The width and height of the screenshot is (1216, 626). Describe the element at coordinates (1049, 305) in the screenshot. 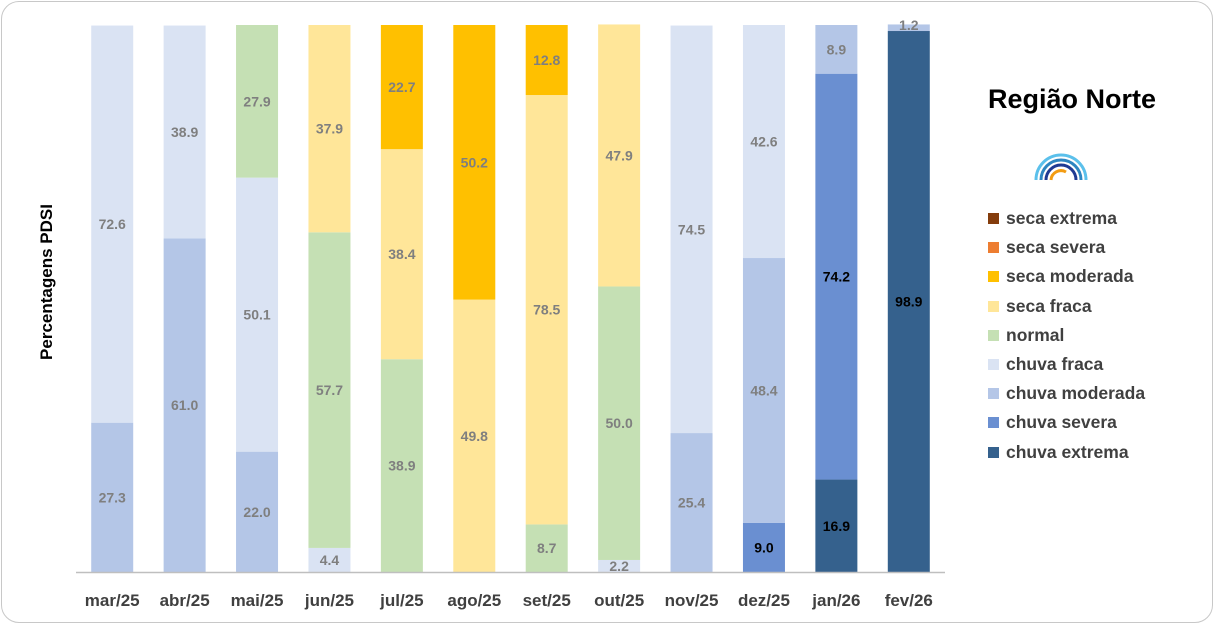

I see `legend-label-seca-fraca: seca fraca` at that location.